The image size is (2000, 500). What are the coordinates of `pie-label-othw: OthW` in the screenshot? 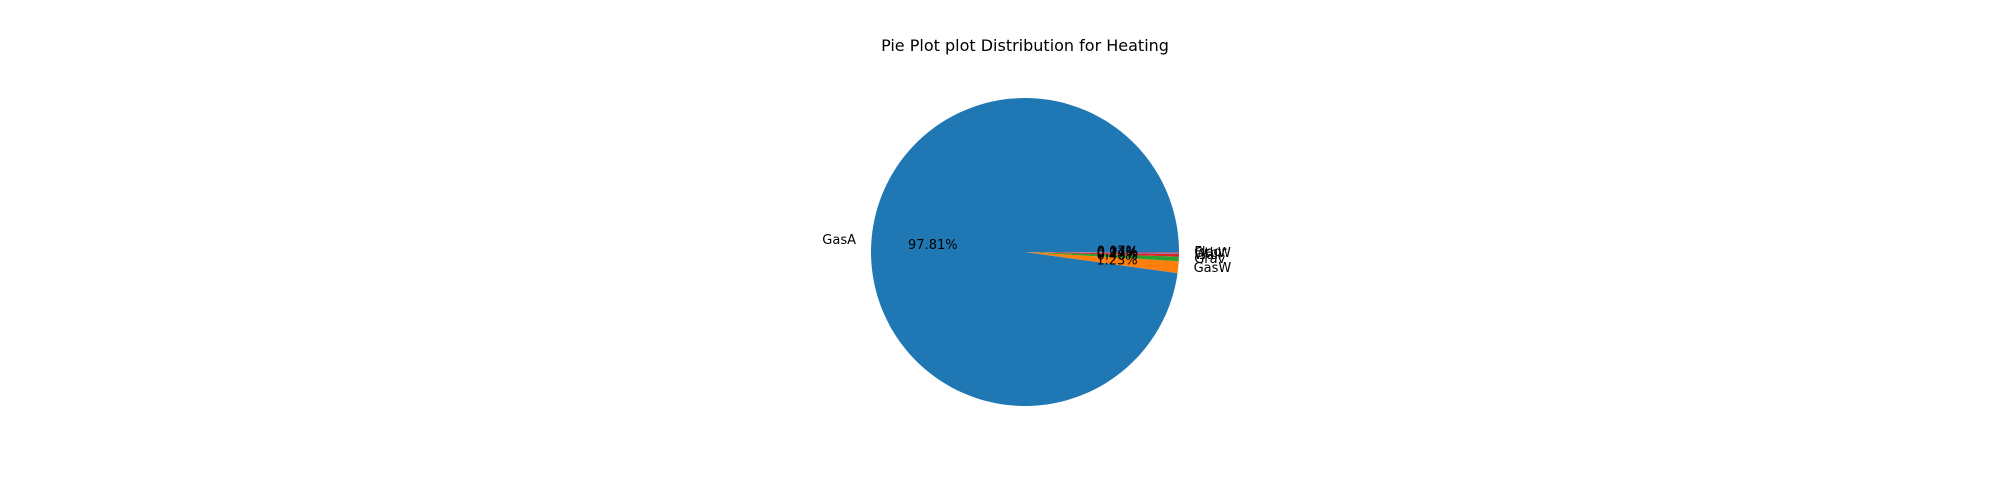 It's located at (1212, 253).